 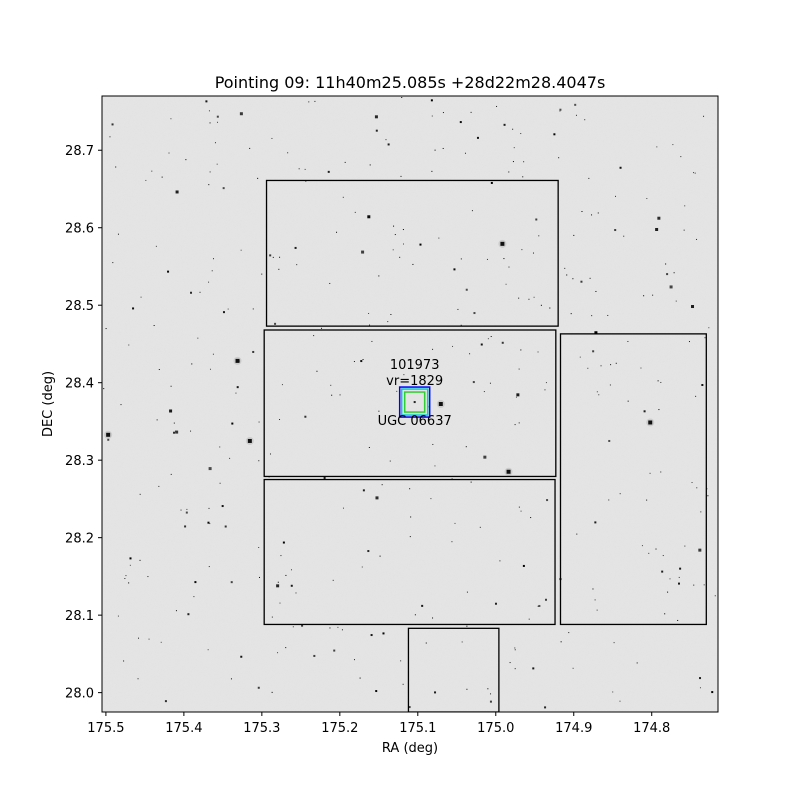 I want to click on x-tick-label: 175.2, so click(x=339, y=728).